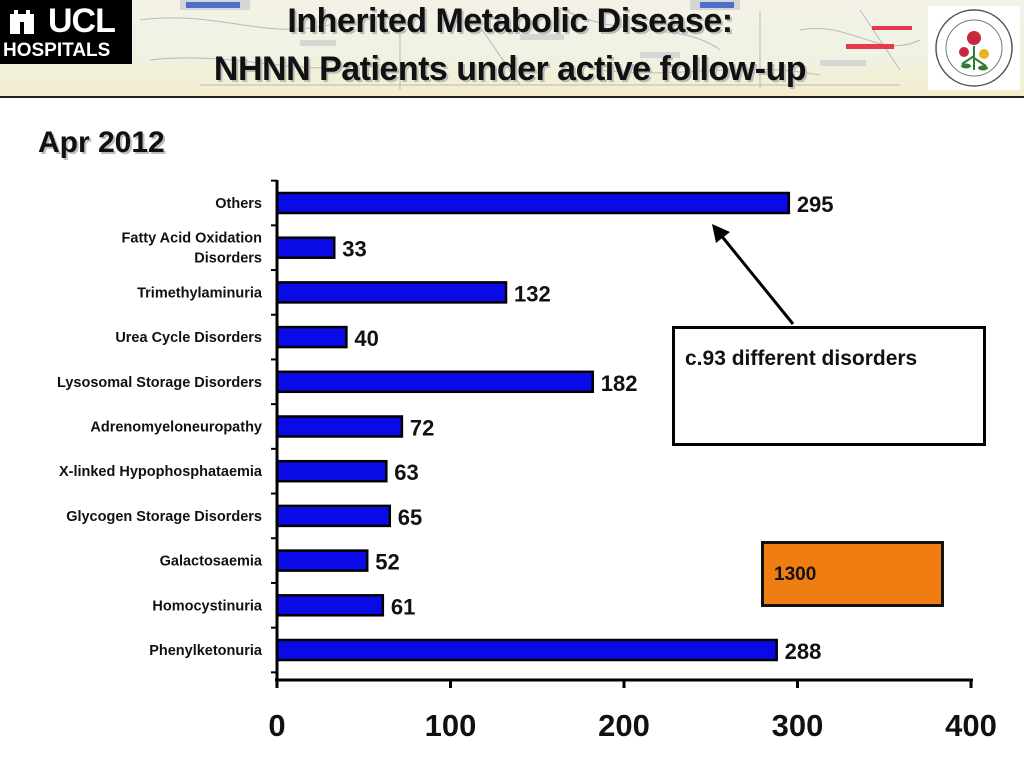  I want to click on category-label-0: Others, so click(238, 204).